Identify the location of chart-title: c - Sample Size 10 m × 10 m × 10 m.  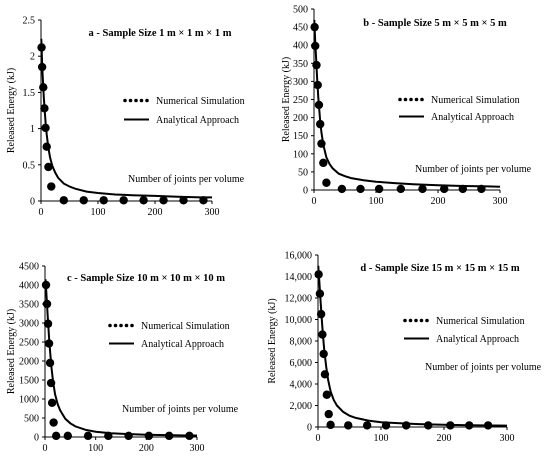
(146, 278).